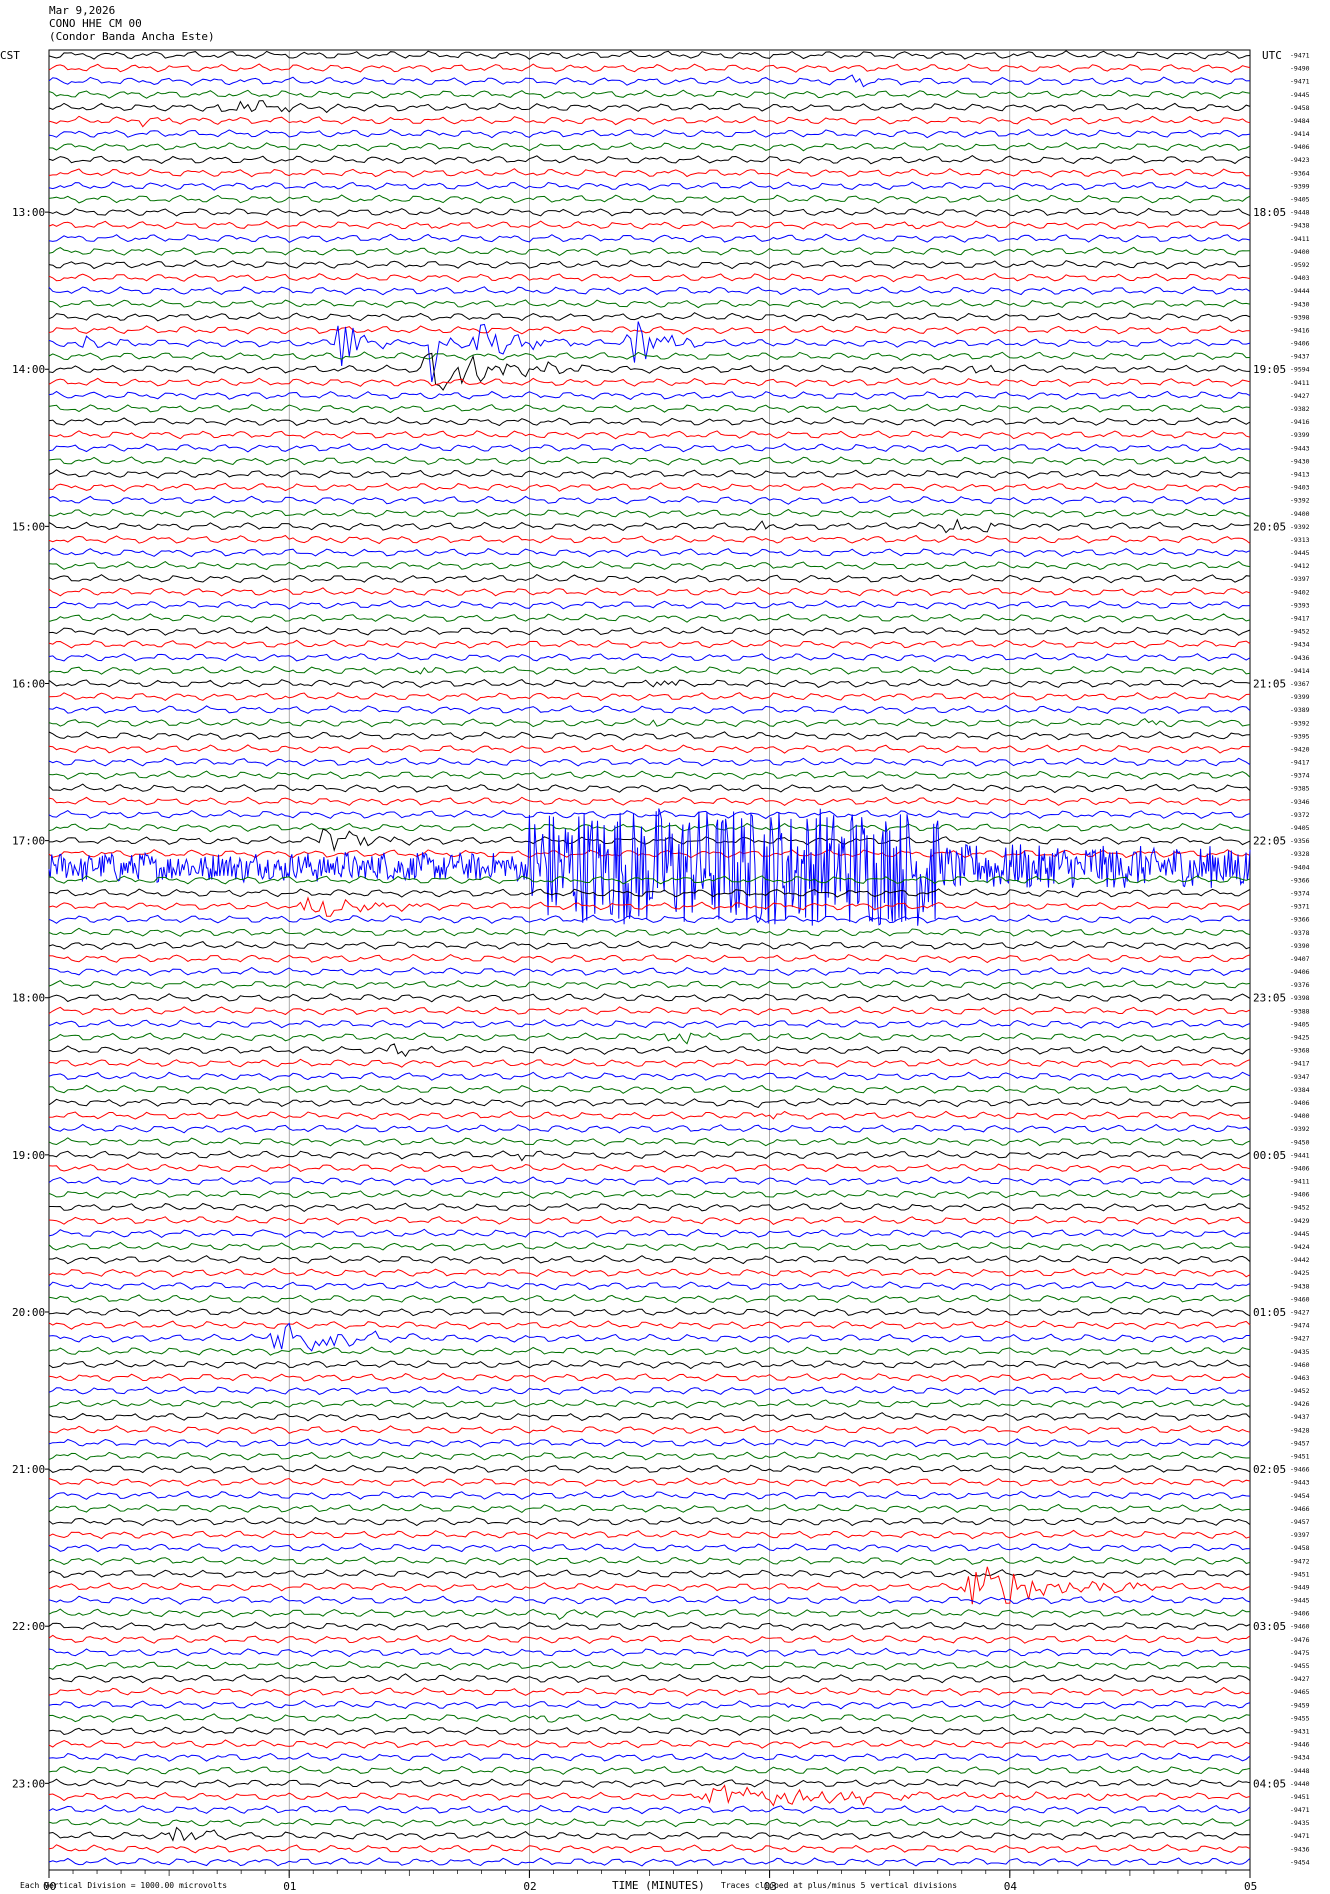 The height and width of the screenshot is (1894, 1330). What do you see at coordinates (1300, 1522) in the screenshot?
I see `trace-offset-label: -9457` at bounding box center [1300, 1522].